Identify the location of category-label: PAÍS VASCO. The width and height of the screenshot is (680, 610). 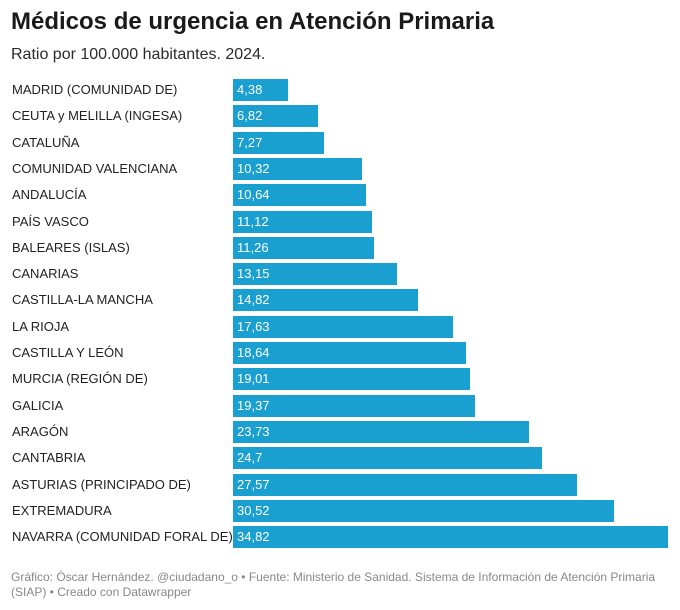
(50, 221).